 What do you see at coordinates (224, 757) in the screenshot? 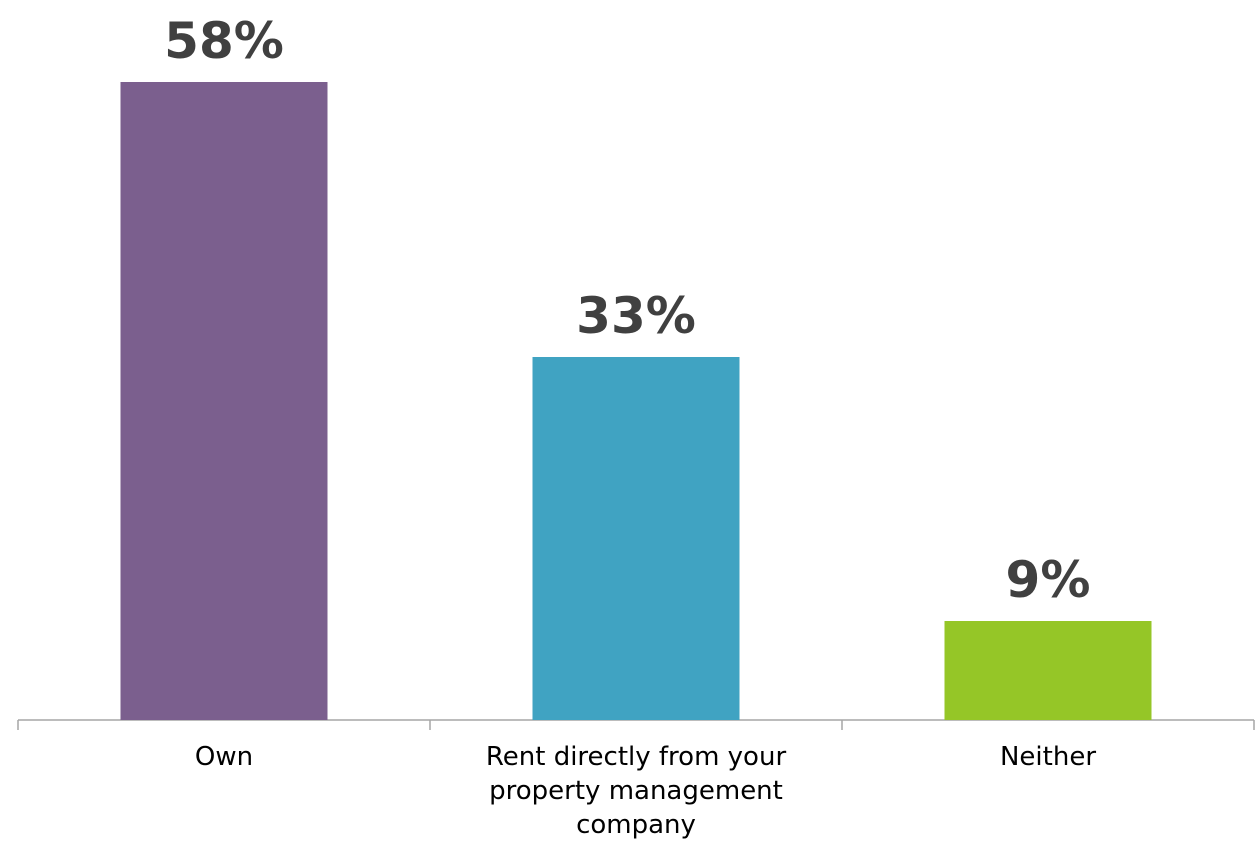
I see `x-tick-label: Own` at bounding box center [224, 757].